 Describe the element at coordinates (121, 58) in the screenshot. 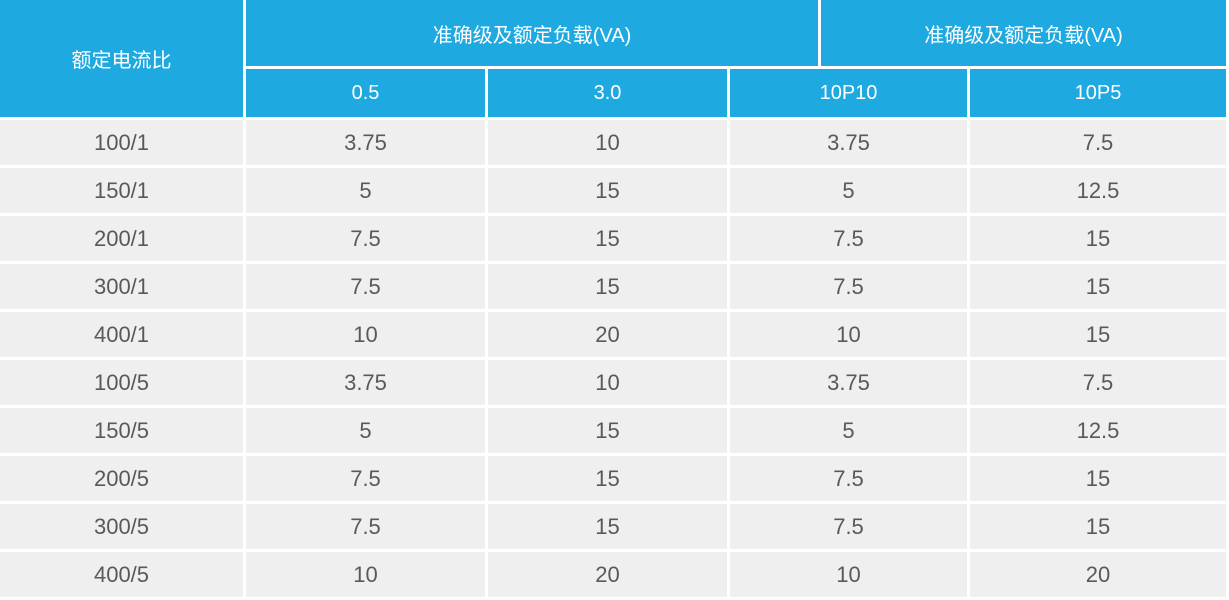

I see `corner-header-rated-current-ratio: 额定电流比` at that location.